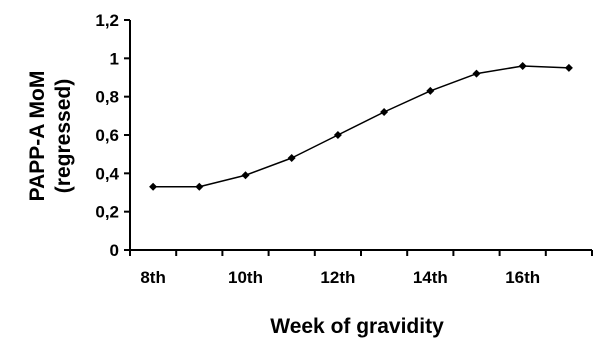  Describe the element at coordinates (337, 277) in the screenshot. I see `x-tick-label: 12th` at that location.